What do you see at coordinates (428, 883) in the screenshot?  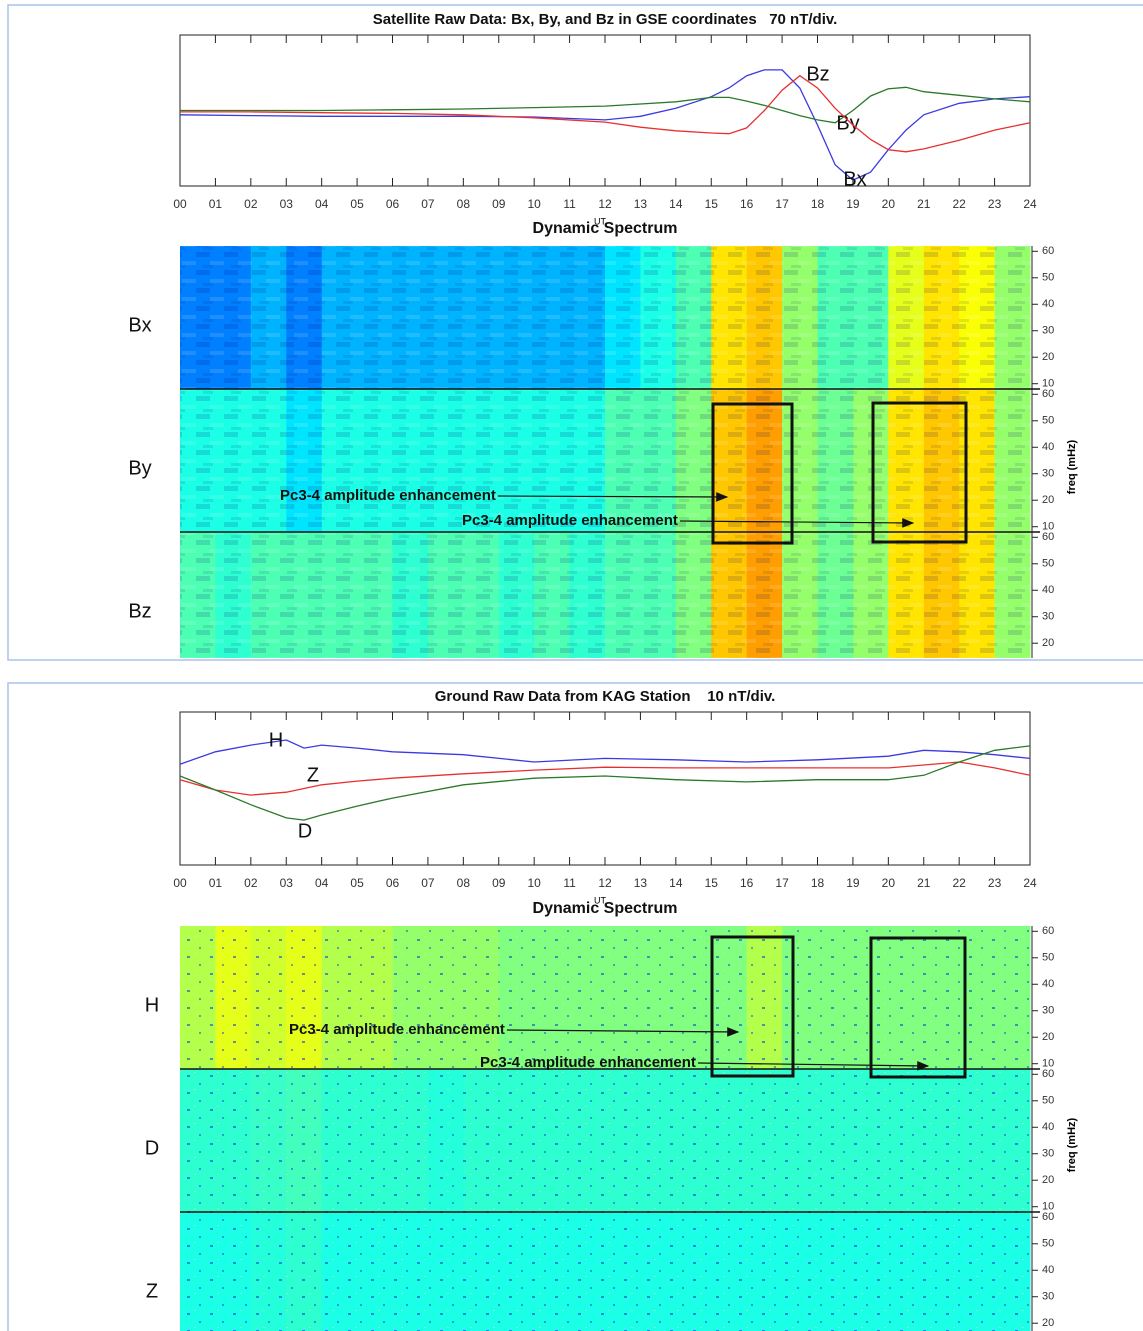 I see `x-tick-label: 07` at bounding box center [428, 883].